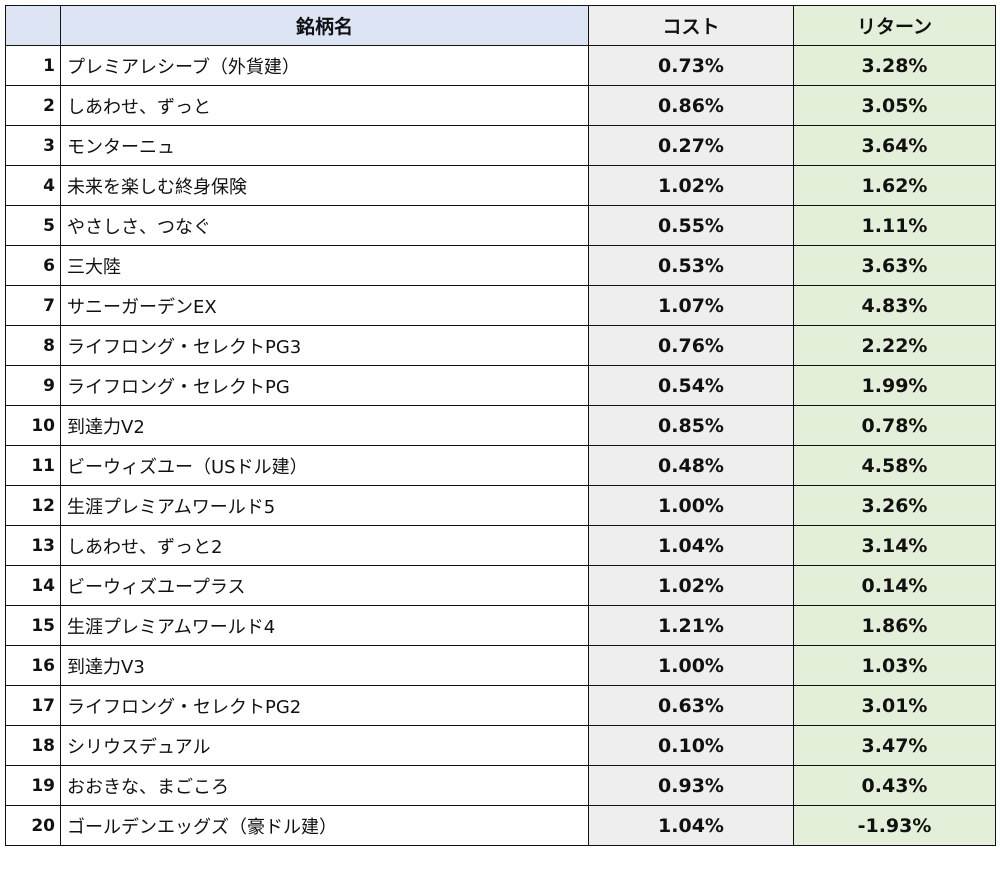 Image resolution: width=1000 pixels, height=872 pixels. I want to click on header-index, so click(33, 25).